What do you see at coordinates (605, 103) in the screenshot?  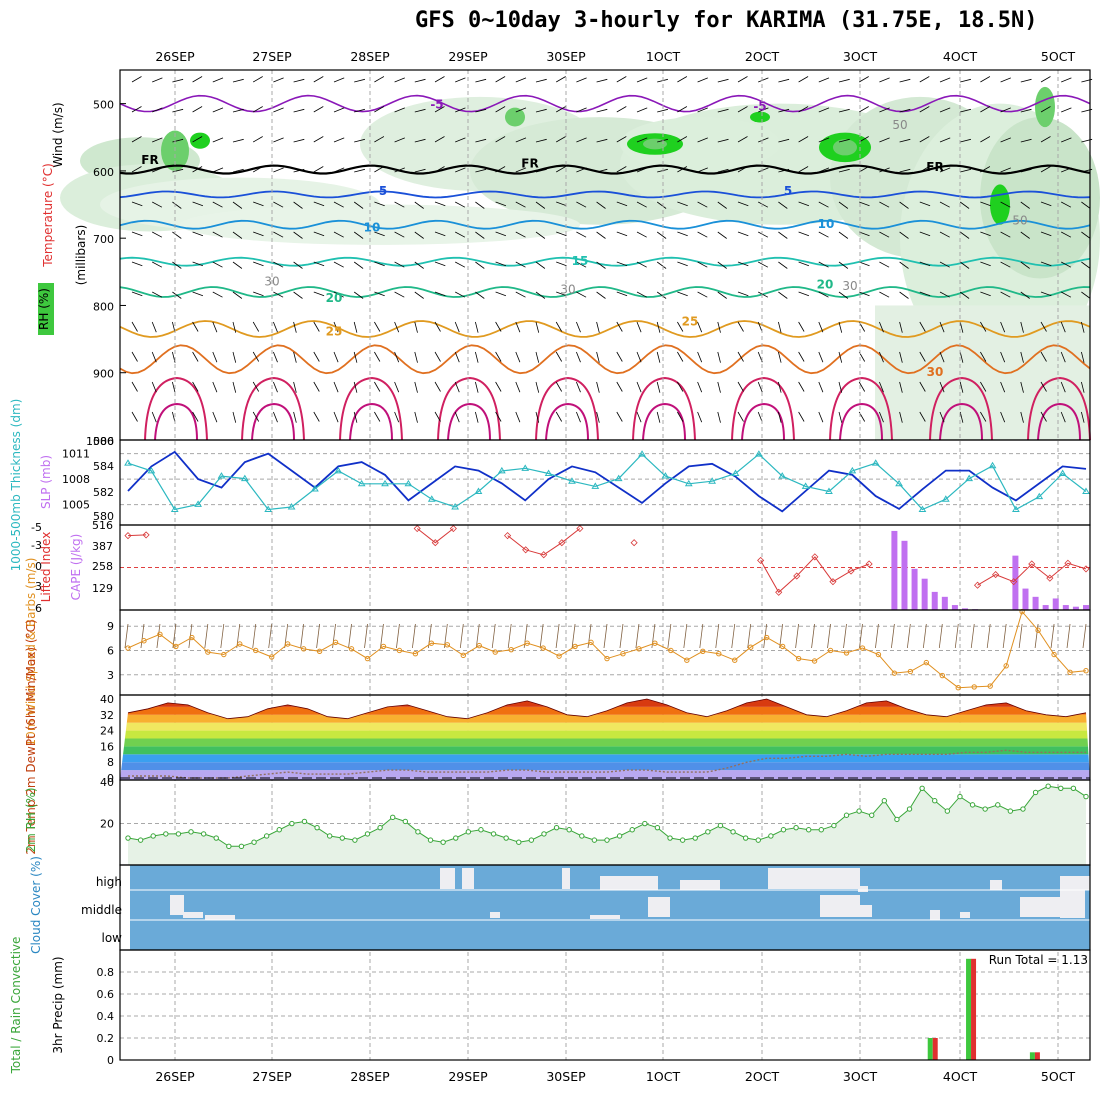 I see `isotherm-minus5` at bounding box center [605, 103].